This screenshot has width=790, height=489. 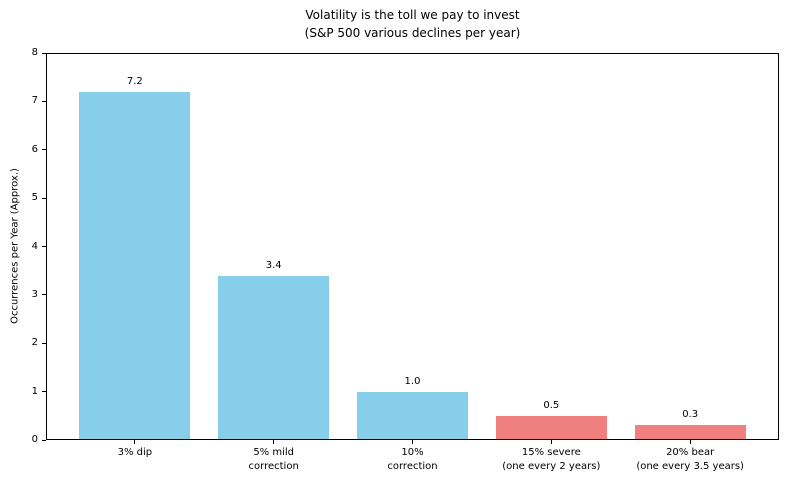 I want to click on x-tick-label-line: (one every 3.5 years), so click(x=690, y=466).